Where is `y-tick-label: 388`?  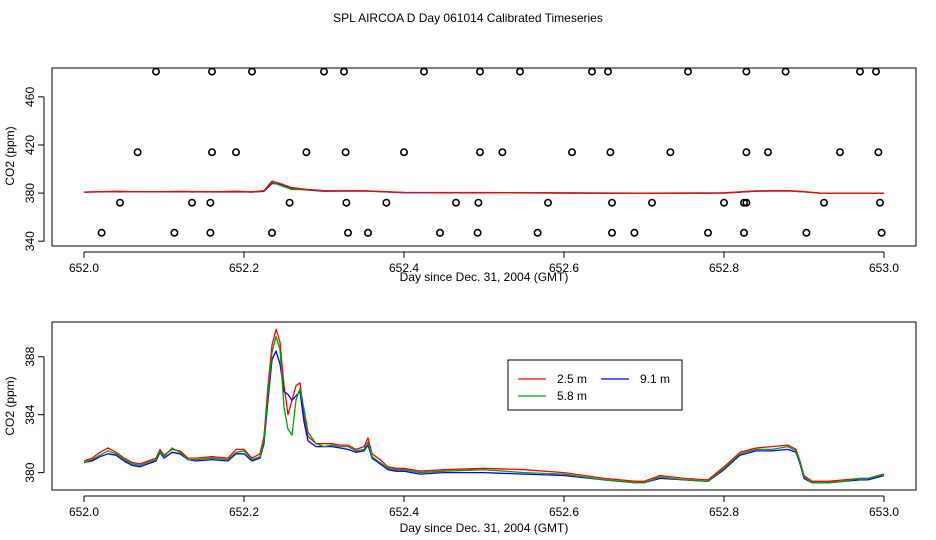 y-tick-label: 388 is located at coordinates (30, 356).